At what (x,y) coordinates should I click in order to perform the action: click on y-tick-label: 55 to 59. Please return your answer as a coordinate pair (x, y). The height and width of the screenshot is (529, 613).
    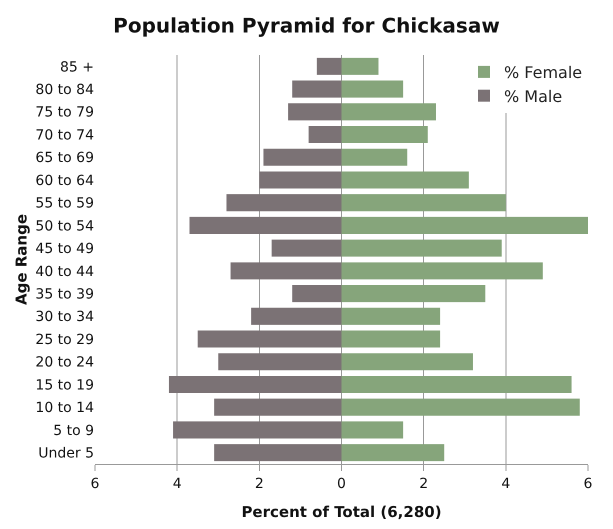
    Looking at the image, I should click on (64, 204).